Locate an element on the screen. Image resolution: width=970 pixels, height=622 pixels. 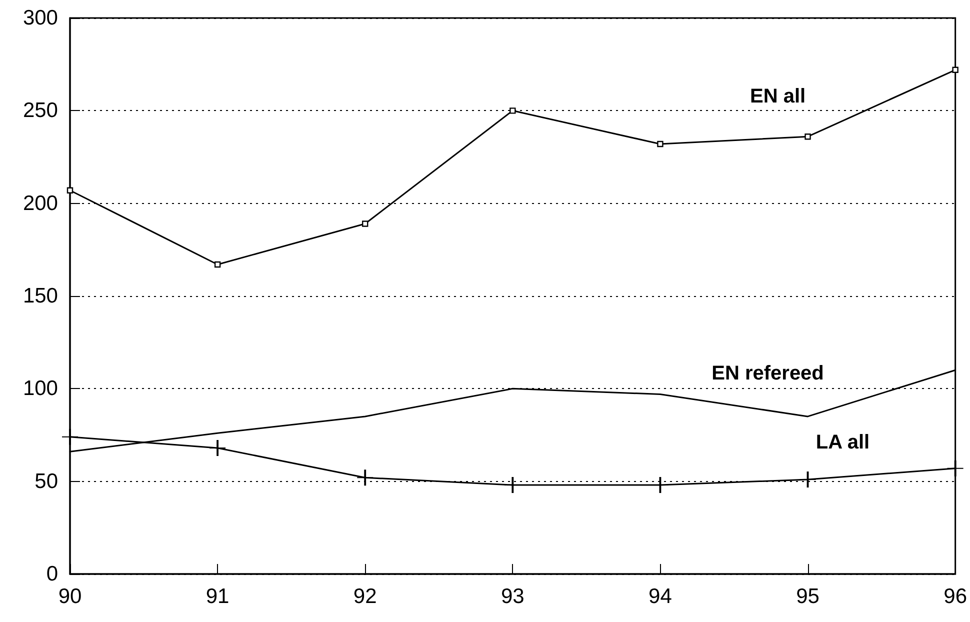
y-tick-label: 300 is located at coordinates (40, 18).